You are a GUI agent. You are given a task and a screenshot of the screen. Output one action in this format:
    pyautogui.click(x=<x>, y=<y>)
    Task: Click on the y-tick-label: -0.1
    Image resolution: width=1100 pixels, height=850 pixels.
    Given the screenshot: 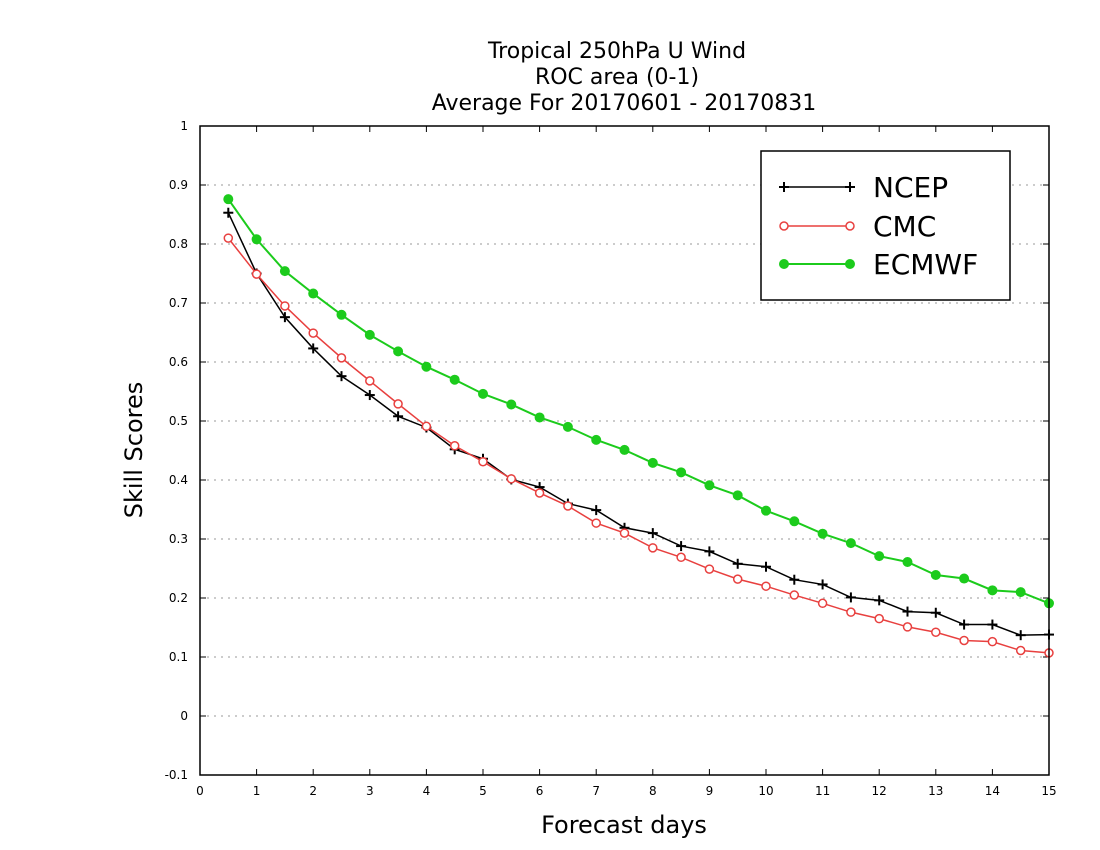 What is the action you would take?
    pyautogui.click(x=176, y=775)
    